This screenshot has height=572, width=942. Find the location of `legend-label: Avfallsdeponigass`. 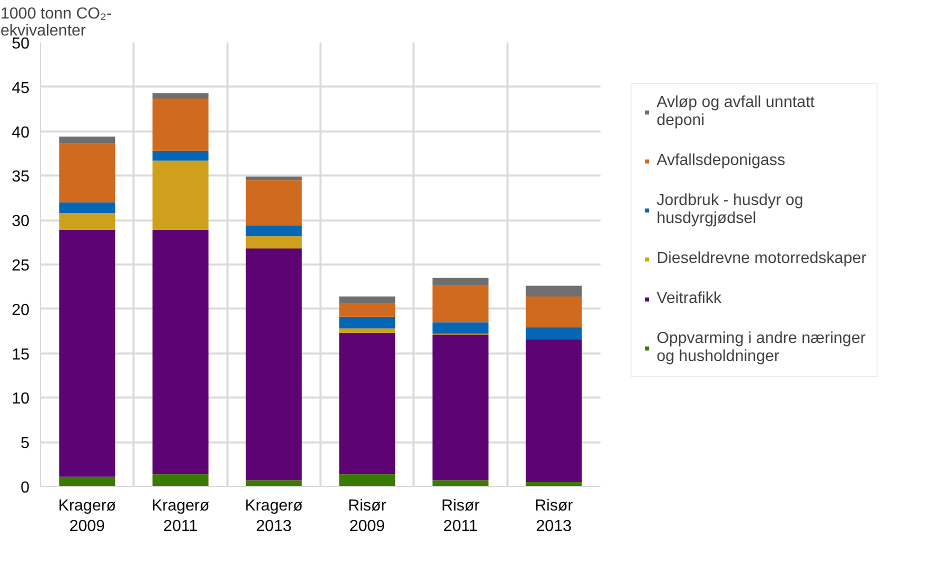

legend-label: Avfallsdeponigass is located at coordinates (721, 161).